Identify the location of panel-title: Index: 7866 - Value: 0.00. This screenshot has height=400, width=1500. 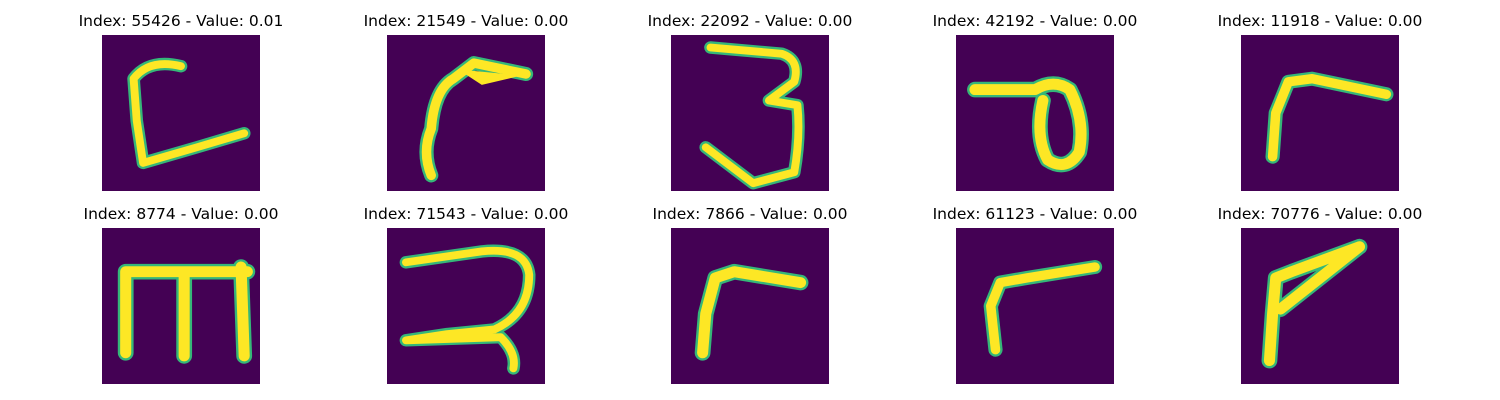
(750, 214).